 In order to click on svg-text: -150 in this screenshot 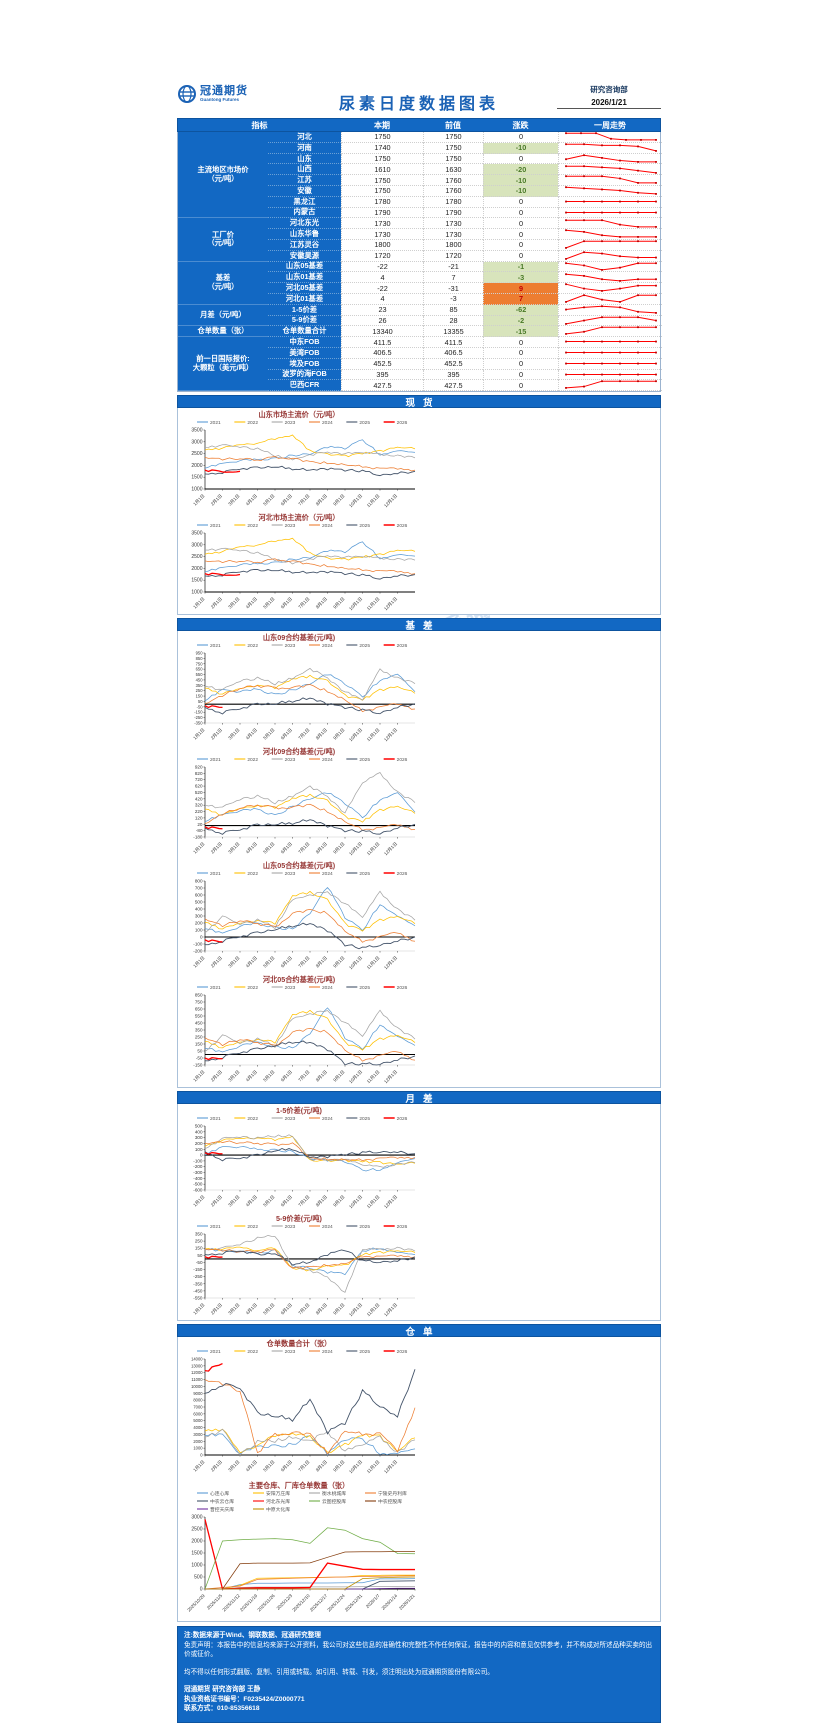, I will do `click(198, 712)`.